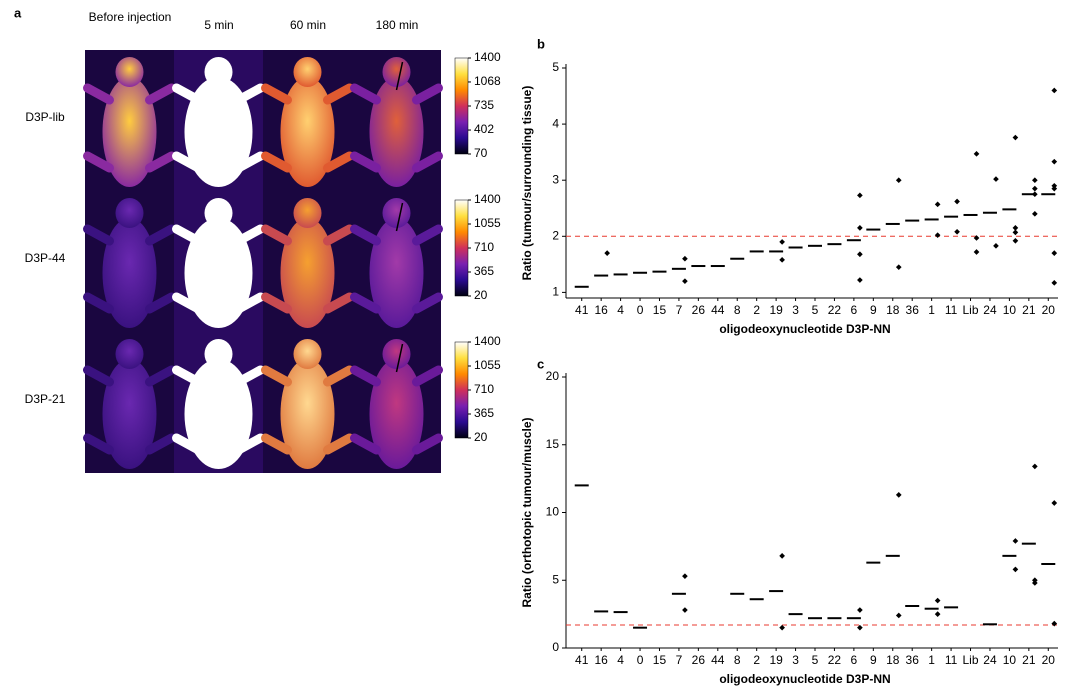 The width and height of the screenshot is (1067, 688). What do you see at coordinates (484, 413) in the screenshot?
I see `colorbar-tick-label: 365` at bounding box center [484, 413].